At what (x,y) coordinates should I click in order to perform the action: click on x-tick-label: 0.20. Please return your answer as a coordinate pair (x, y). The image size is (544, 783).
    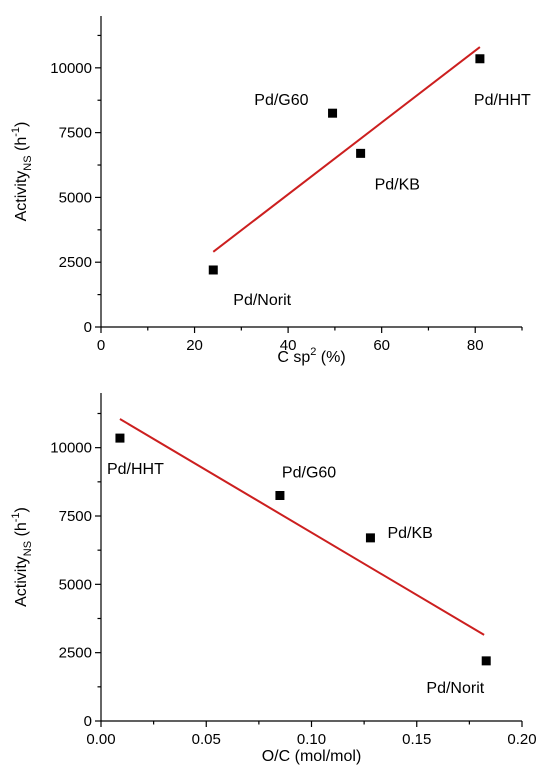
    Looking at the image, I should click on (521, 739).